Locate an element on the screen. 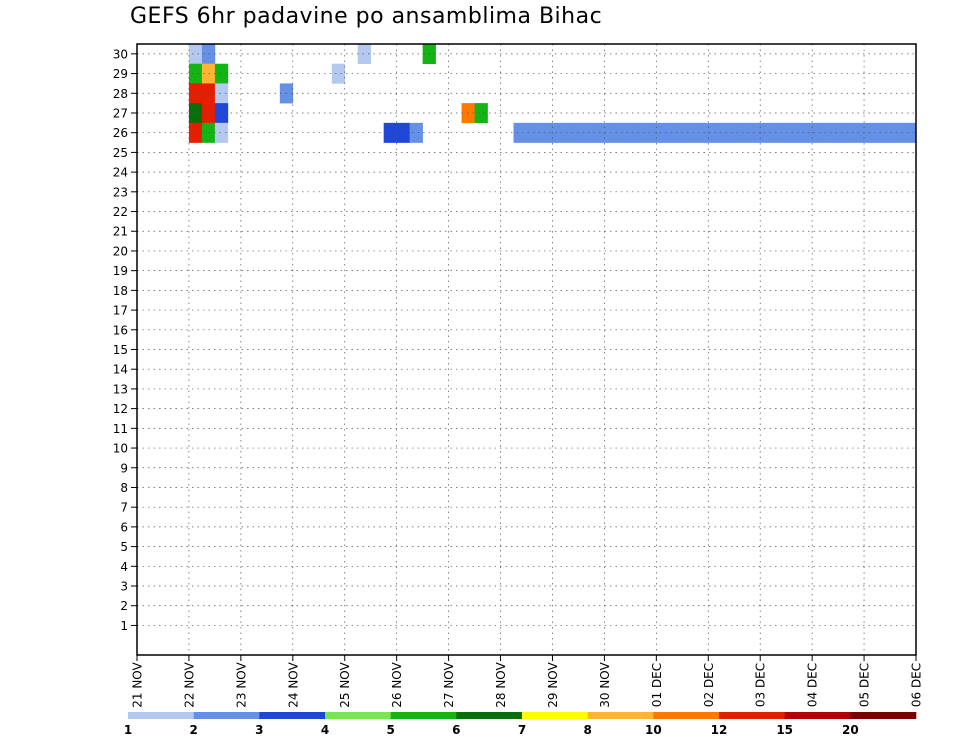  x-tick-label: 06 DEC is located at coordinates (917, 685).